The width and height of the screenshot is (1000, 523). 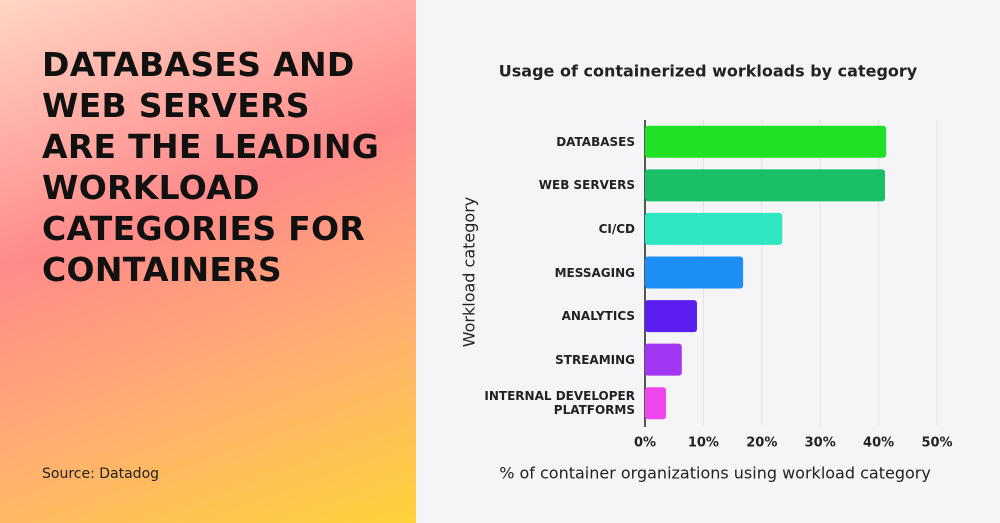 What do you see at coordinates (616, 228) in the screenshot?
I see `y-tick-label: CI/CD` at bounding box center [616, 228].